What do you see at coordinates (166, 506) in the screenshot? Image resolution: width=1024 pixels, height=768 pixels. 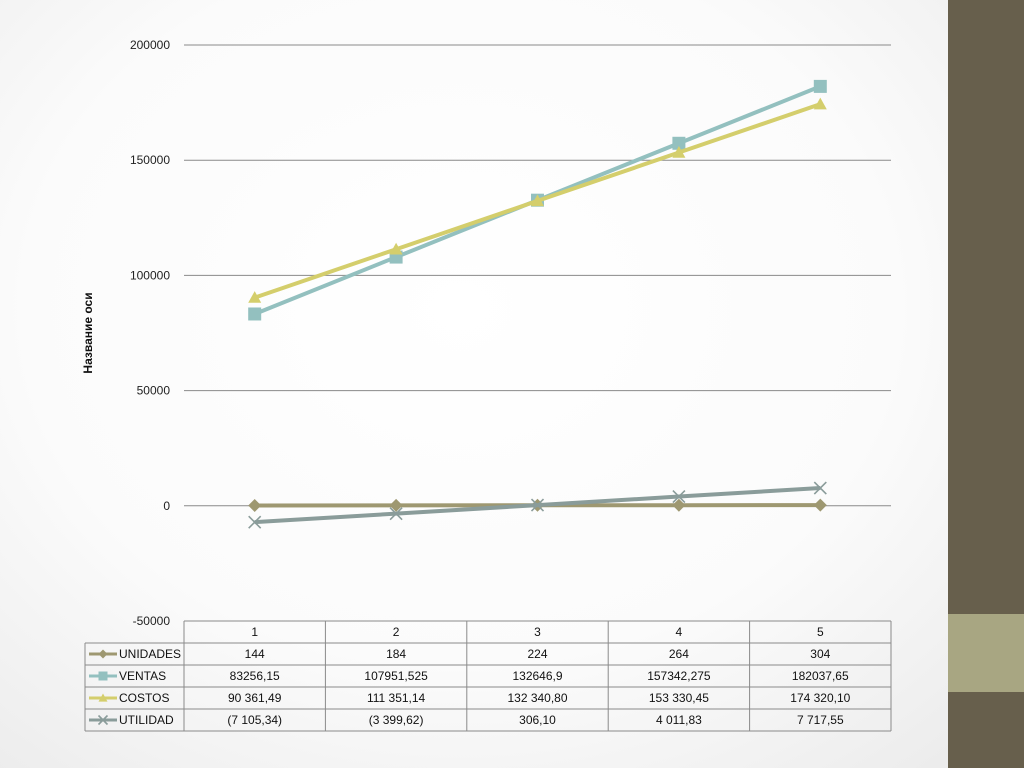 I see `y-tick-label: 0` at bounding box center [166, 506].